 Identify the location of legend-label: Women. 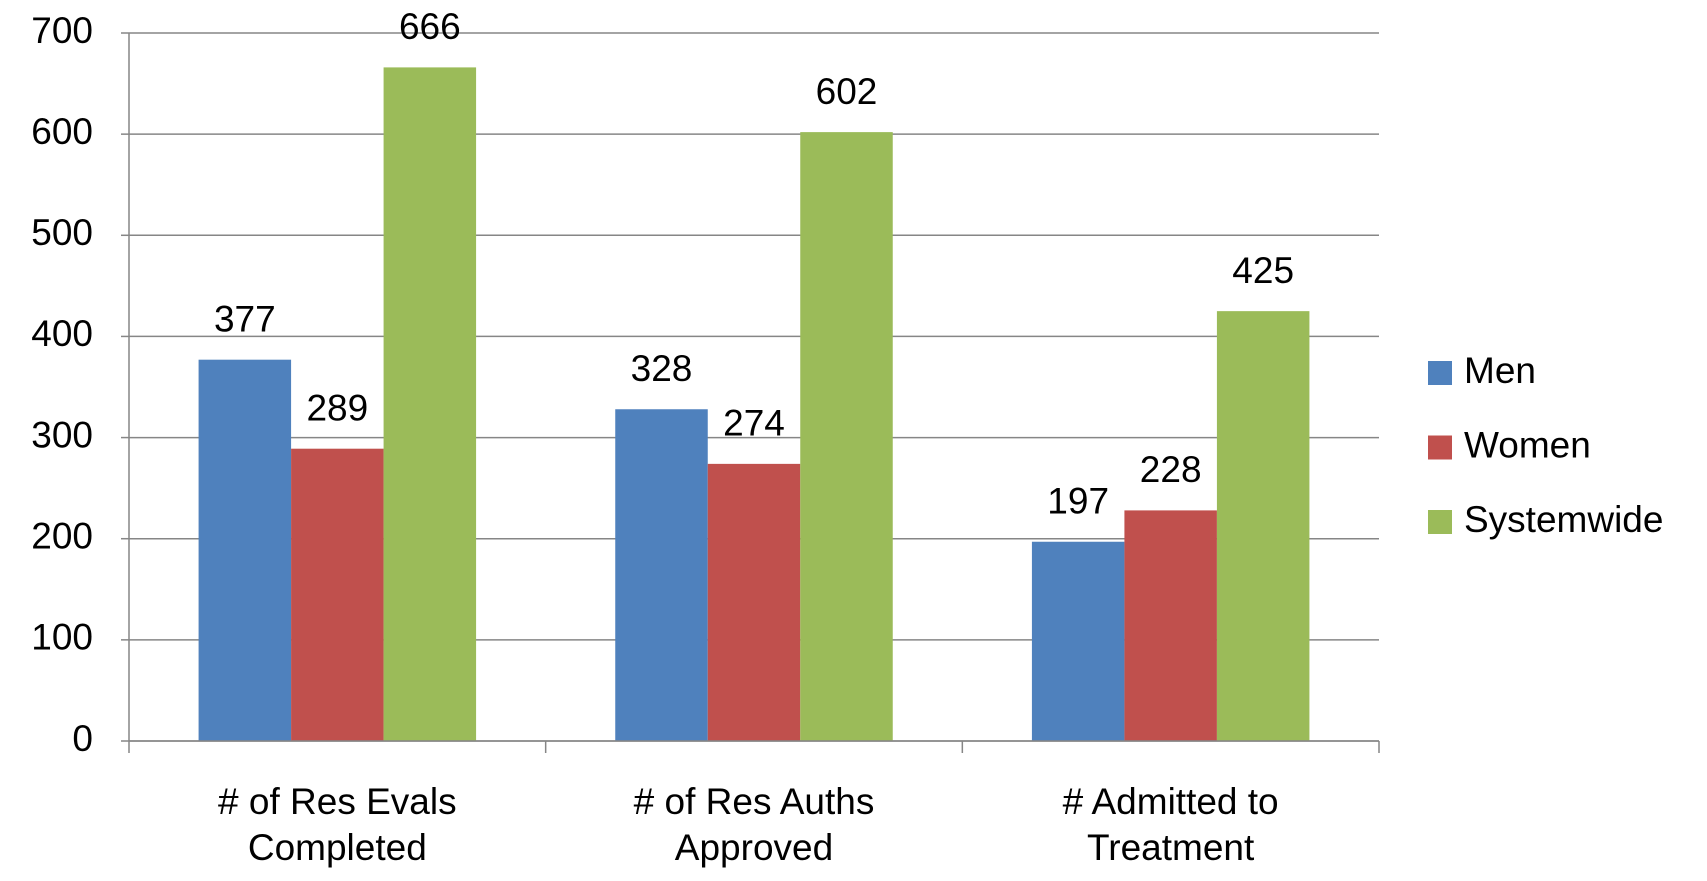
(1527, 444).